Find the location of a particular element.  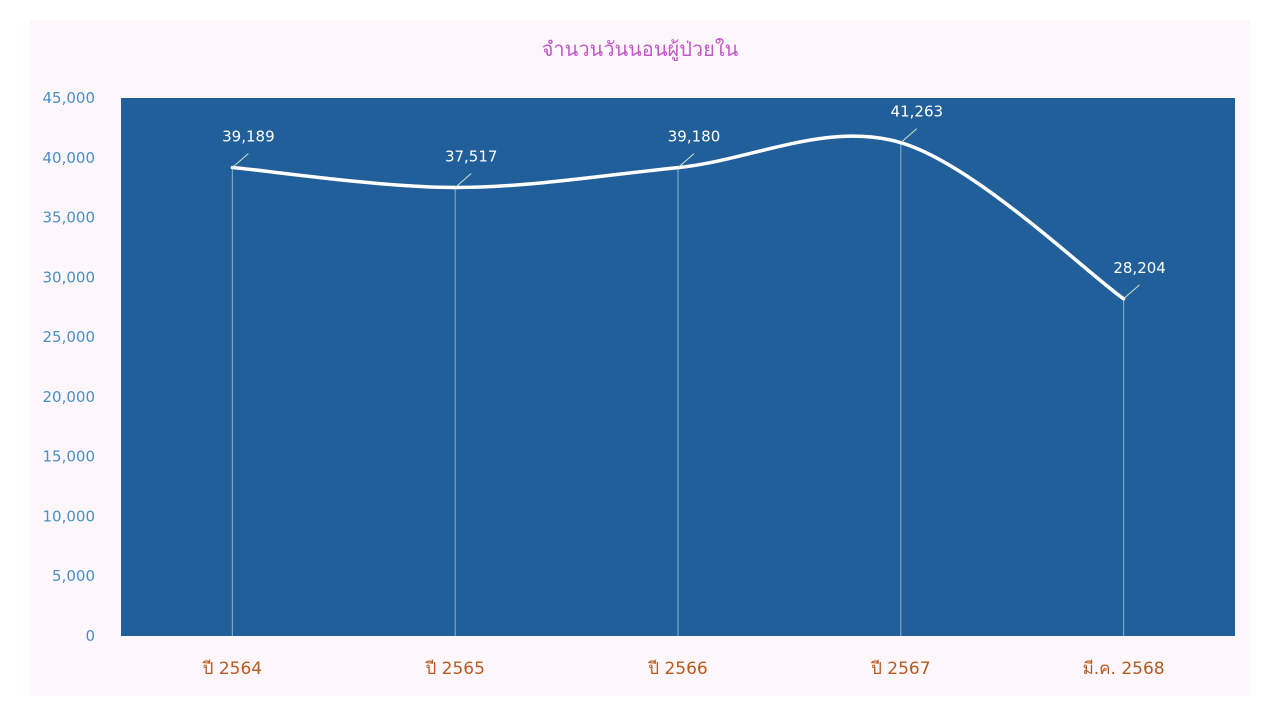

y-tick-label-0: 0 is located at coordinates (90, 636).